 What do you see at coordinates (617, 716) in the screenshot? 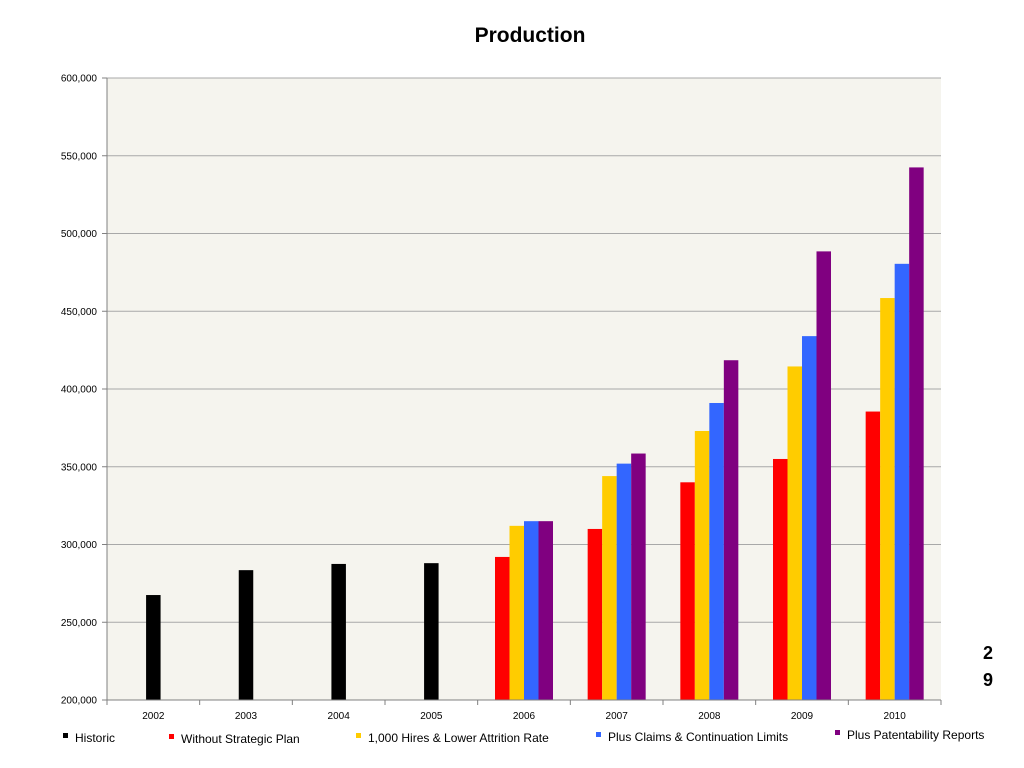
I see `x-tick-label: 2007` at bounding box center [617, 716].